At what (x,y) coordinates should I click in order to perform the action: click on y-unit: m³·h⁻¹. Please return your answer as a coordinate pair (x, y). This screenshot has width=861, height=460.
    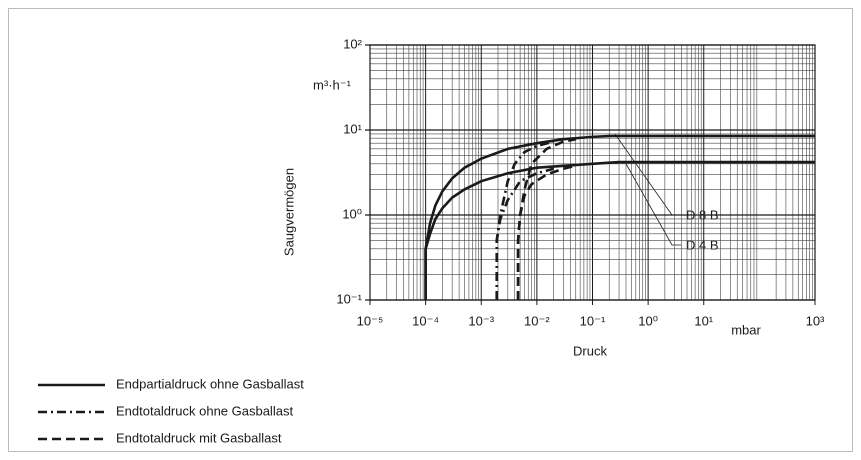
    Looking at the image, I should click on (332, 84).